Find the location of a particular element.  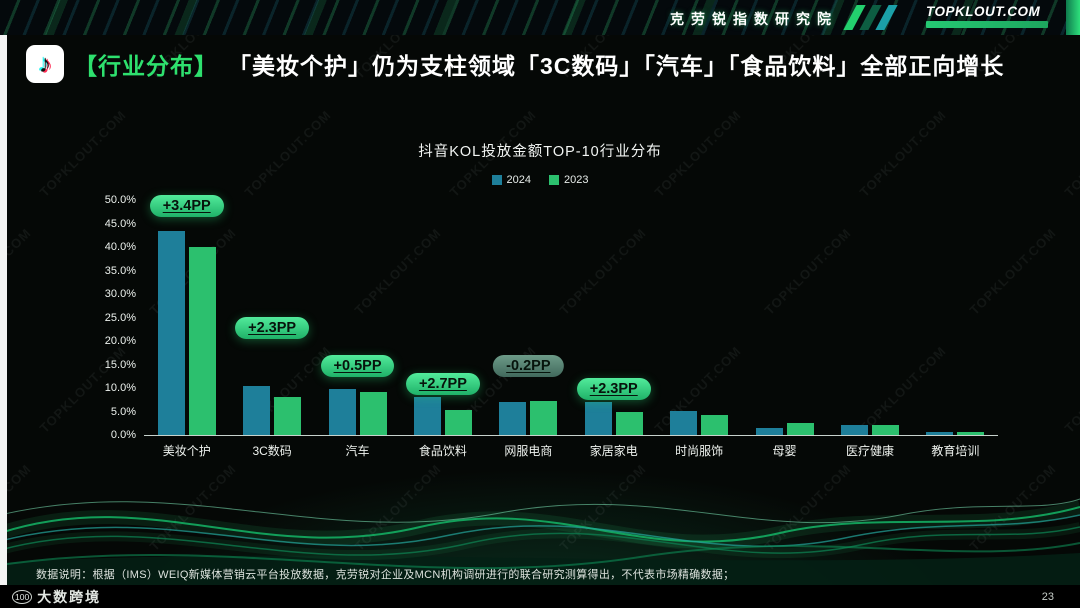

category-label: 教育培训 is located at coordinates (955, 451).